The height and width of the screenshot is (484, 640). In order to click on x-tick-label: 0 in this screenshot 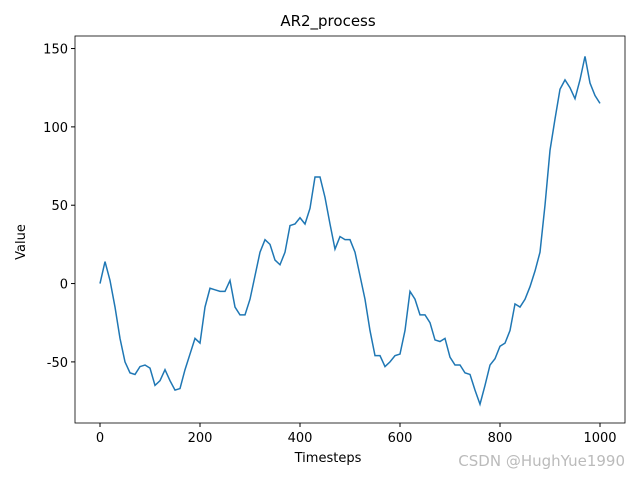, I will do `click(100, 438)`.